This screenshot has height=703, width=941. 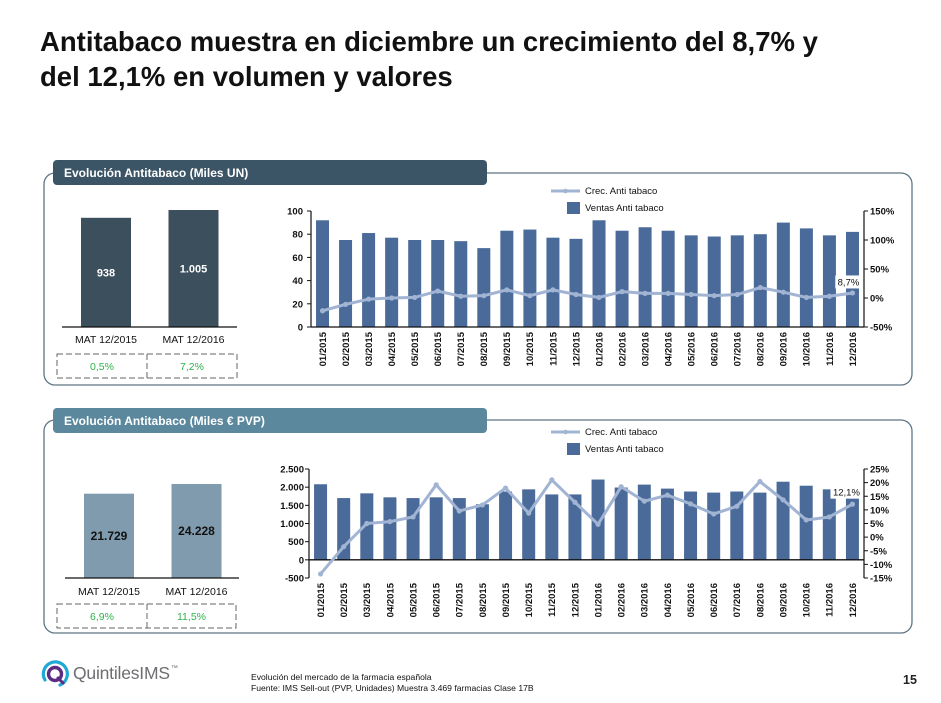 I want to click on panel-title: Evolución Antitabaco (Miles UN), so click(x=156, y=173).